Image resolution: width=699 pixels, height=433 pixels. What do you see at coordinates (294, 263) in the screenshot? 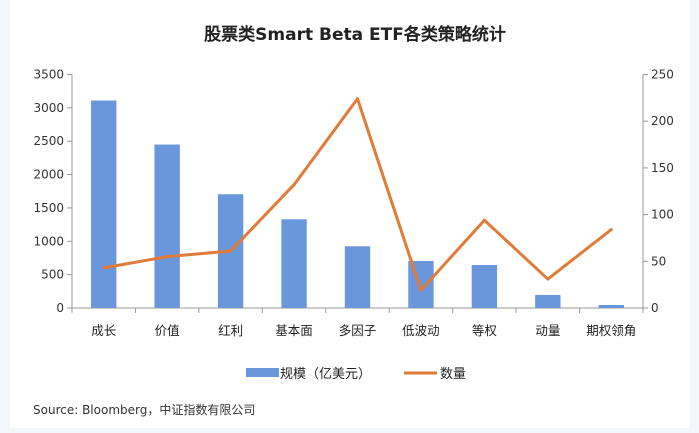
I see `bar-基本面` at bounding box center [294, 263].